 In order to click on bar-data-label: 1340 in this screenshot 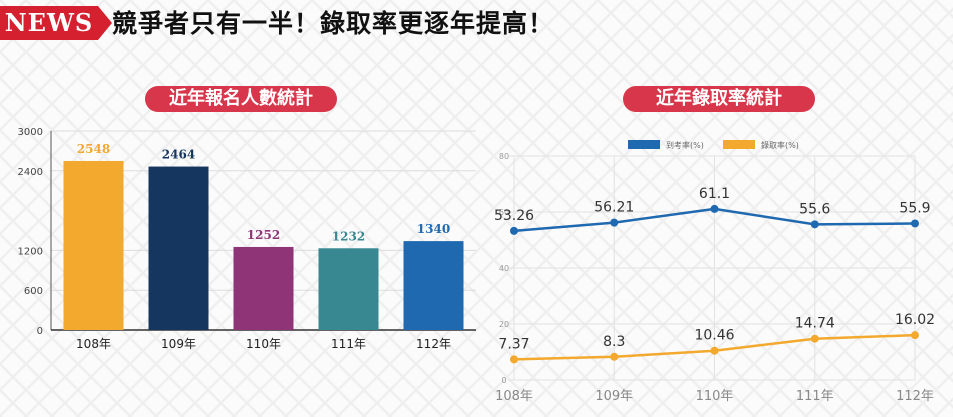, I will do `click(433, 229)`.